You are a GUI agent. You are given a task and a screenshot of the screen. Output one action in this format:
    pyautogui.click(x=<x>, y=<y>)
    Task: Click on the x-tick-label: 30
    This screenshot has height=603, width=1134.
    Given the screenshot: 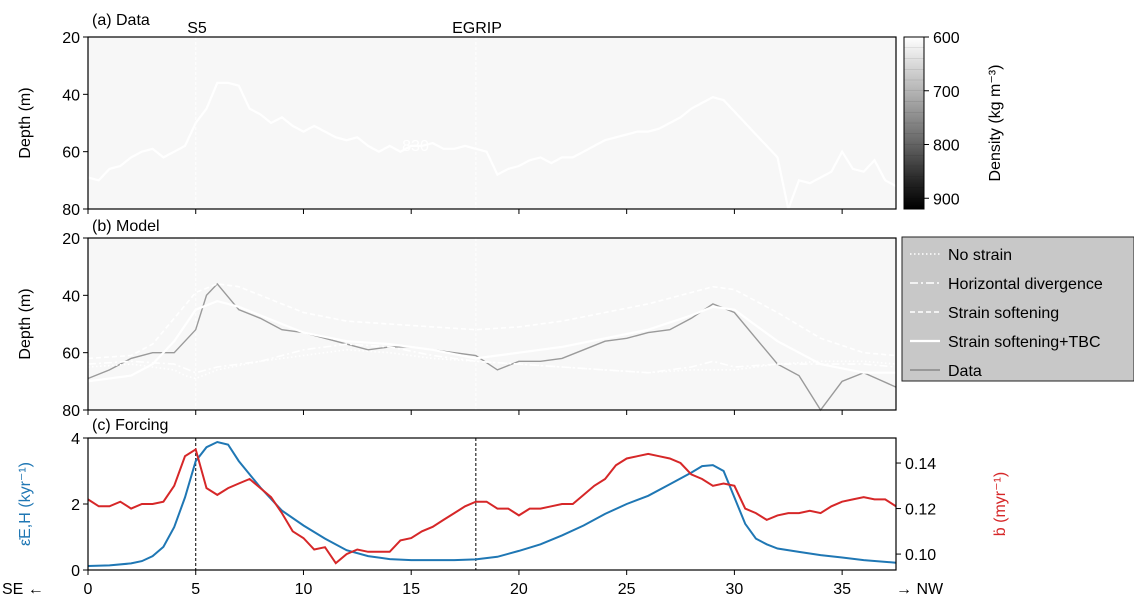 What is the action you would take?
    pyautogui.click(x=735, y=589)
    